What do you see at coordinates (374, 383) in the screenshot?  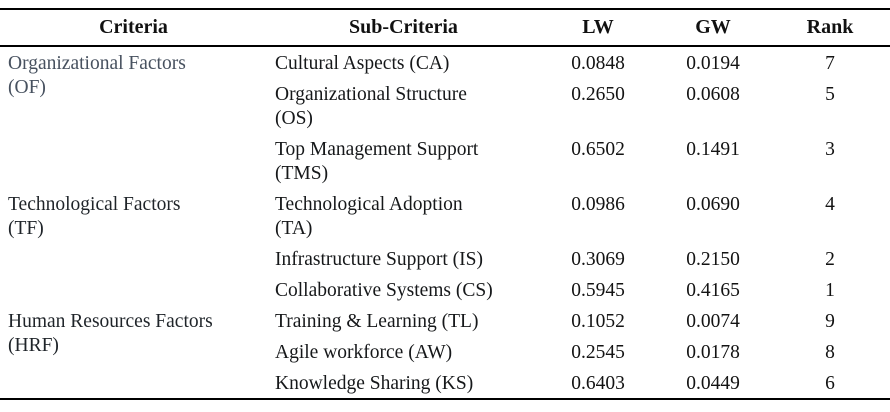 I see `sub-criteria-line: Knowledge Sharing (KS)` at bounding box center [374, 383].